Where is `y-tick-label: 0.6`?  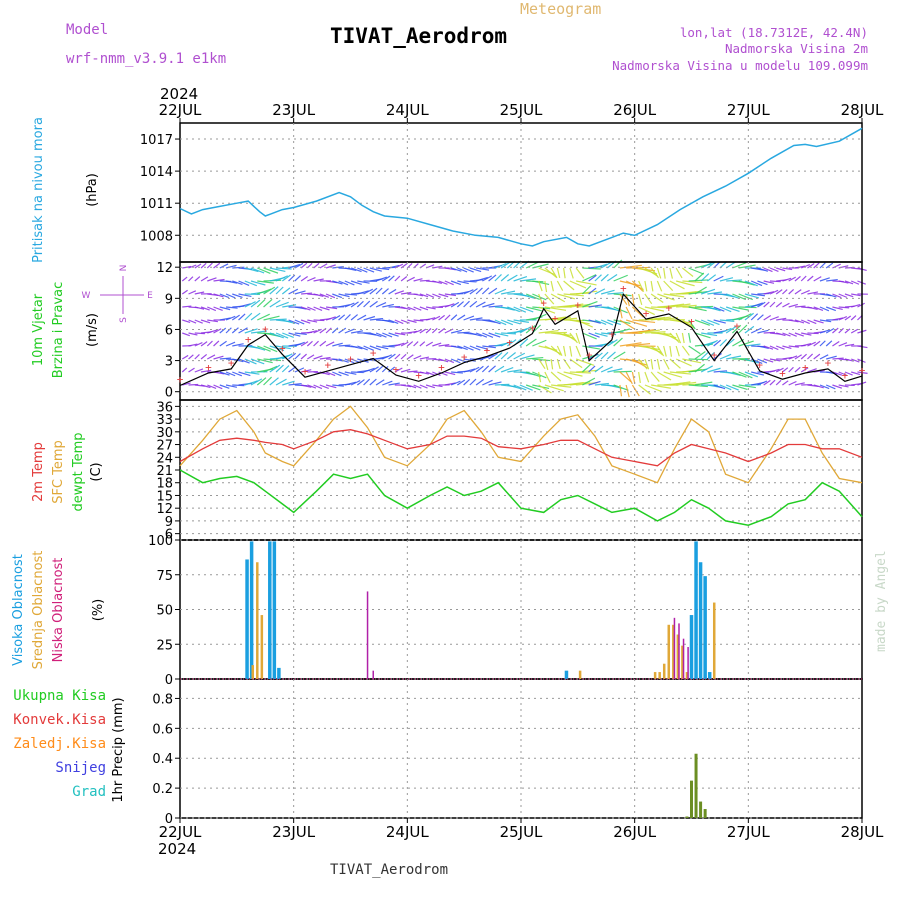
y-tick-label: 0.6 is located at coordinates (162, 729).